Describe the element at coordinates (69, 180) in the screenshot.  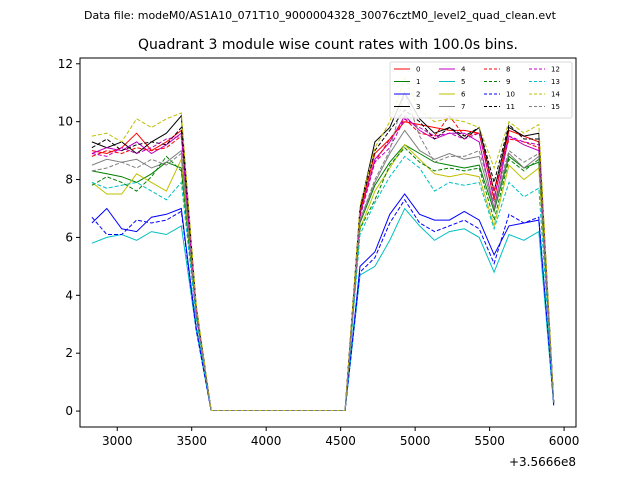
I see `y-tick-label: 8` at that location.